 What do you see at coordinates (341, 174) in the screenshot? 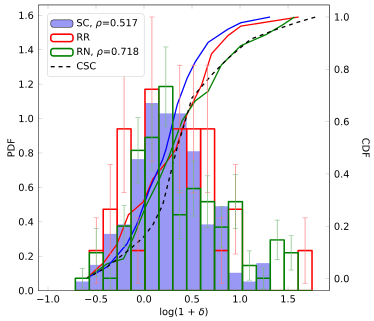
I see `y2-tick-label: 0.4` at bounding box center [341, 174].